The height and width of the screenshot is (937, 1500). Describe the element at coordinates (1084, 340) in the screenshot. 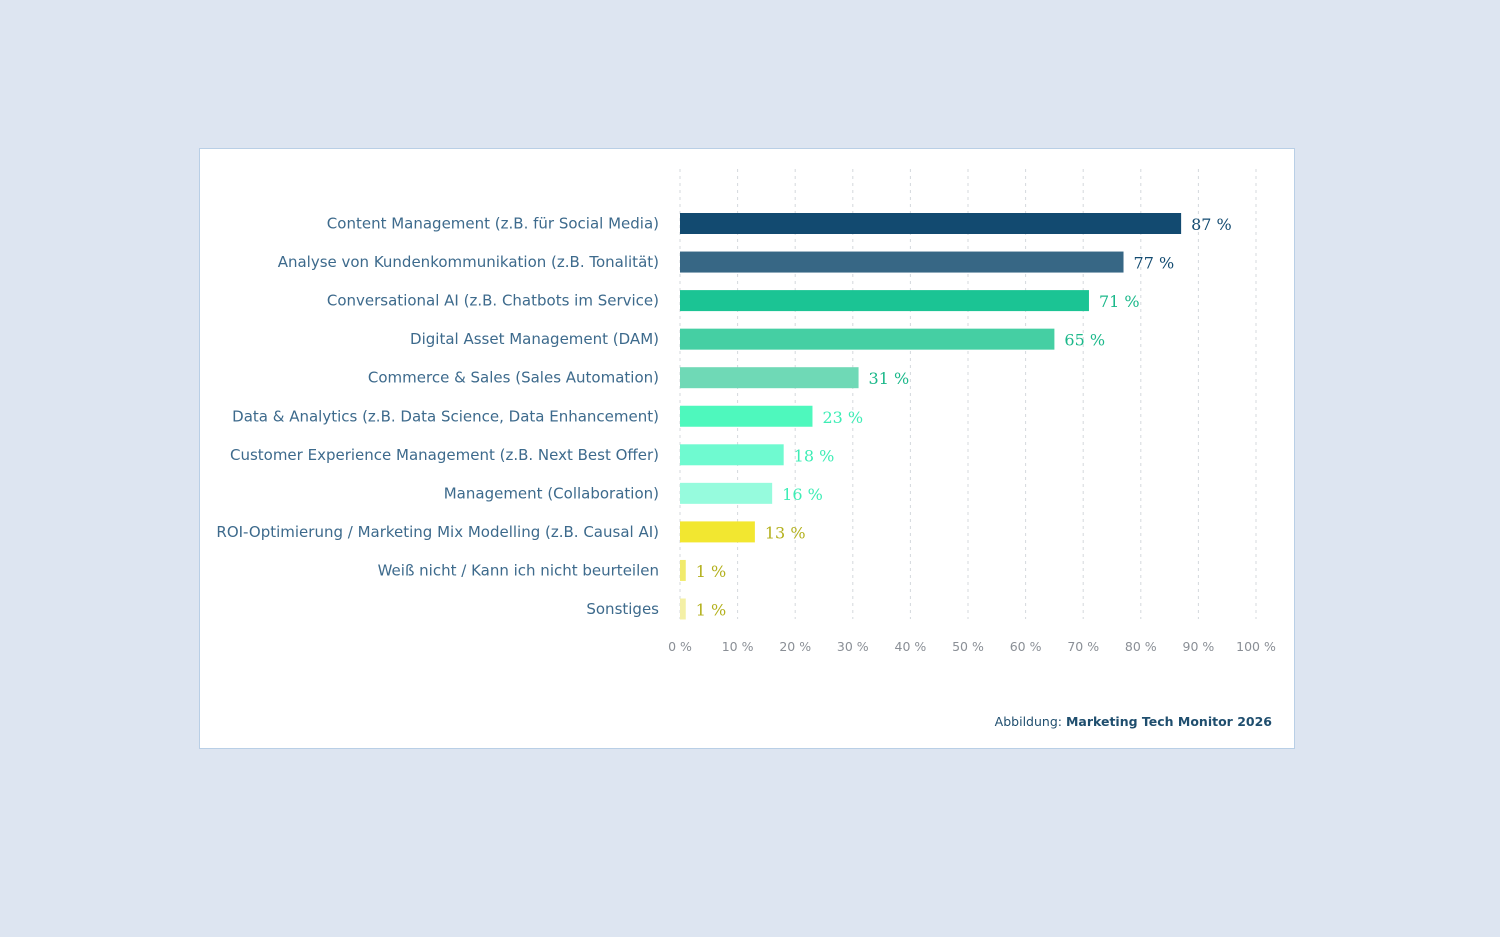

I see `value-label: 65 %` at that location.